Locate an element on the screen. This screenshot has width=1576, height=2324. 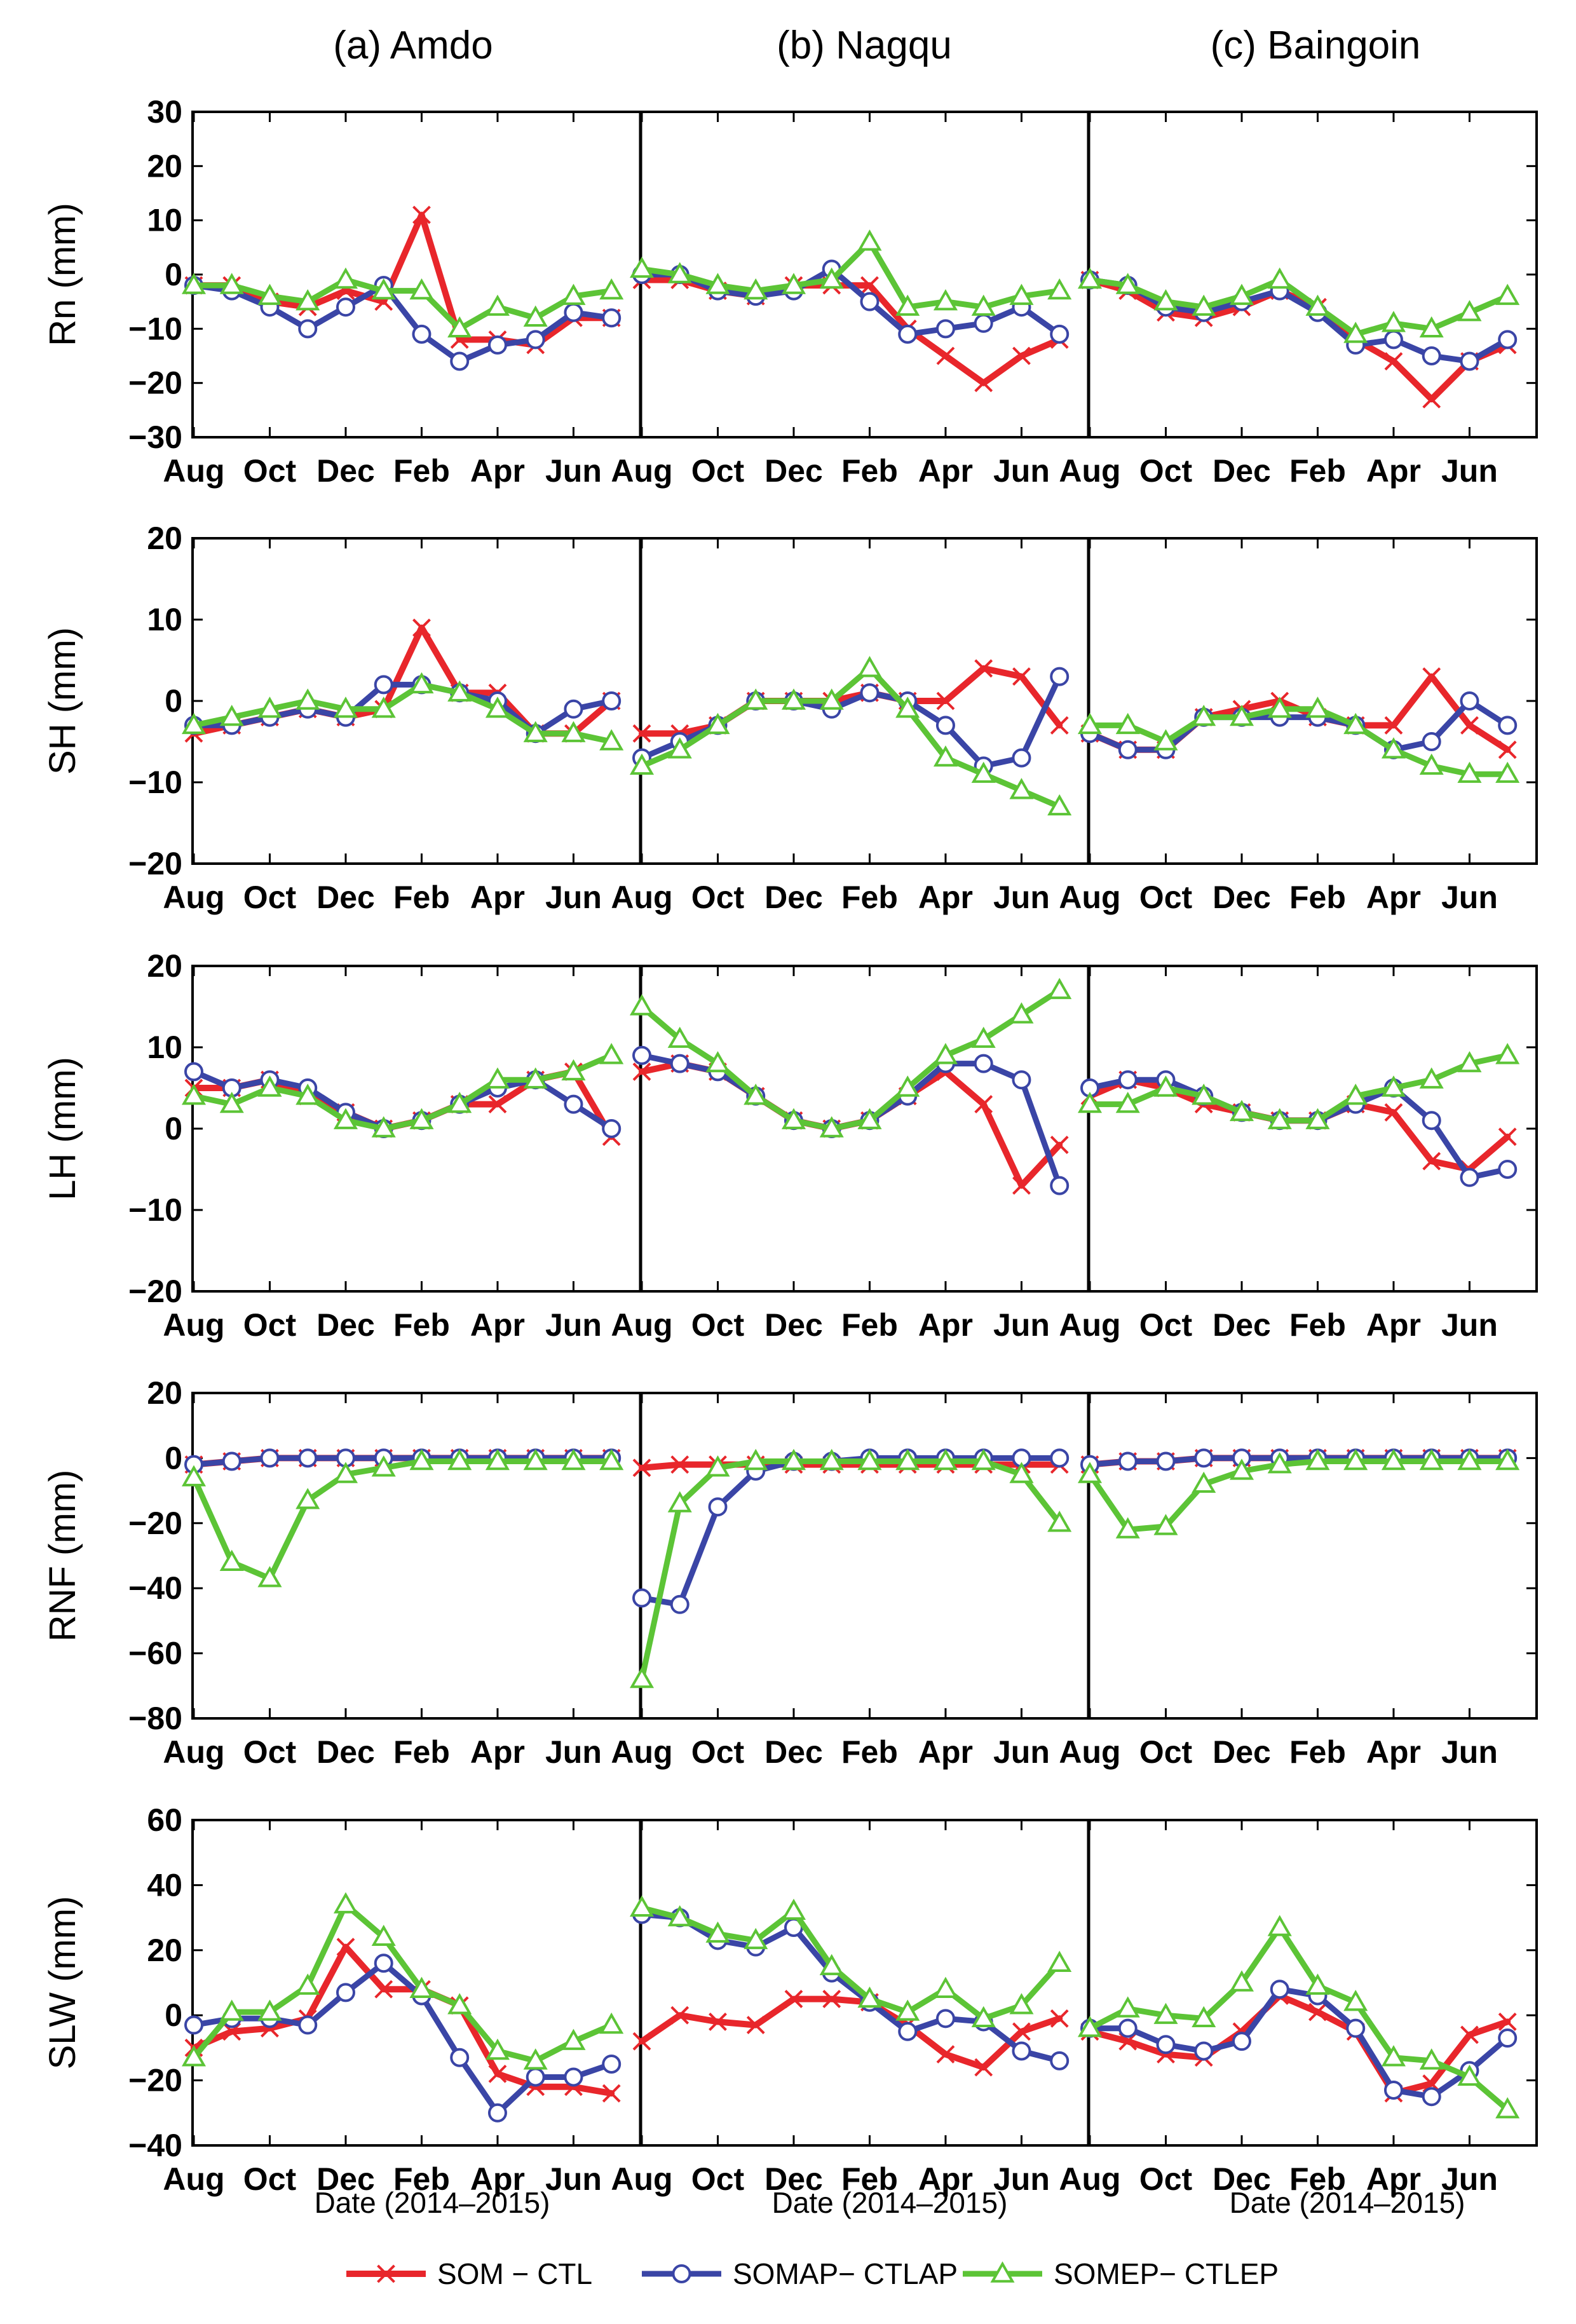
y-tick-label: −40 is located at coordinates (155, 1588).